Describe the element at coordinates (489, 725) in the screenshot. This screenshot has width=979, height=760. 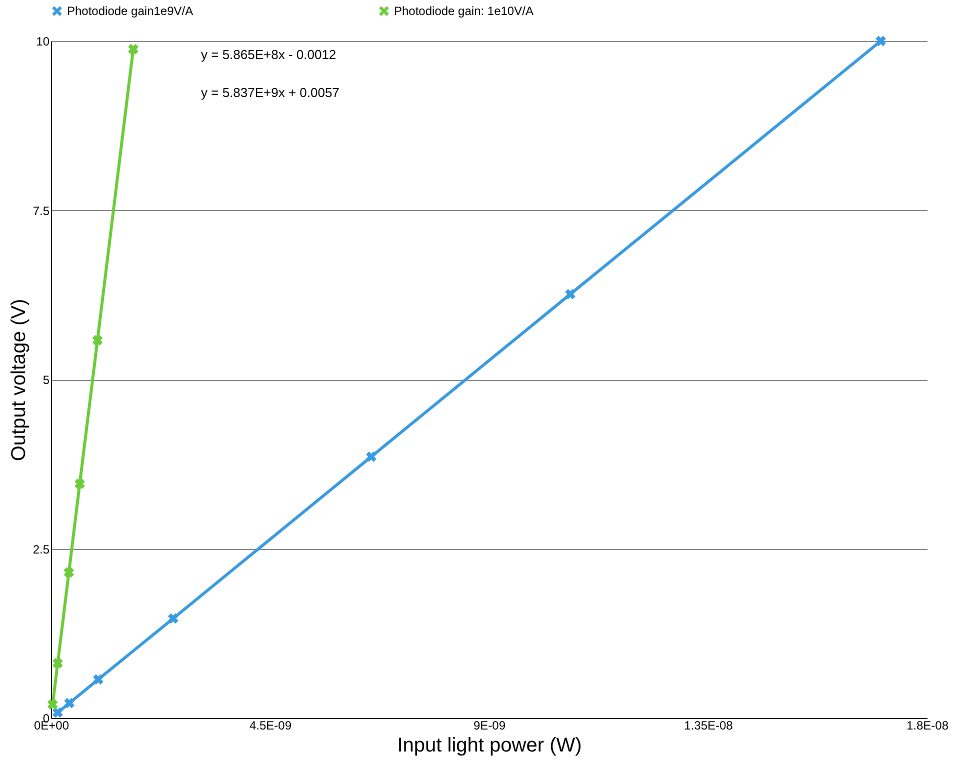
I see `x-tick-label: 9E-09` at that location.